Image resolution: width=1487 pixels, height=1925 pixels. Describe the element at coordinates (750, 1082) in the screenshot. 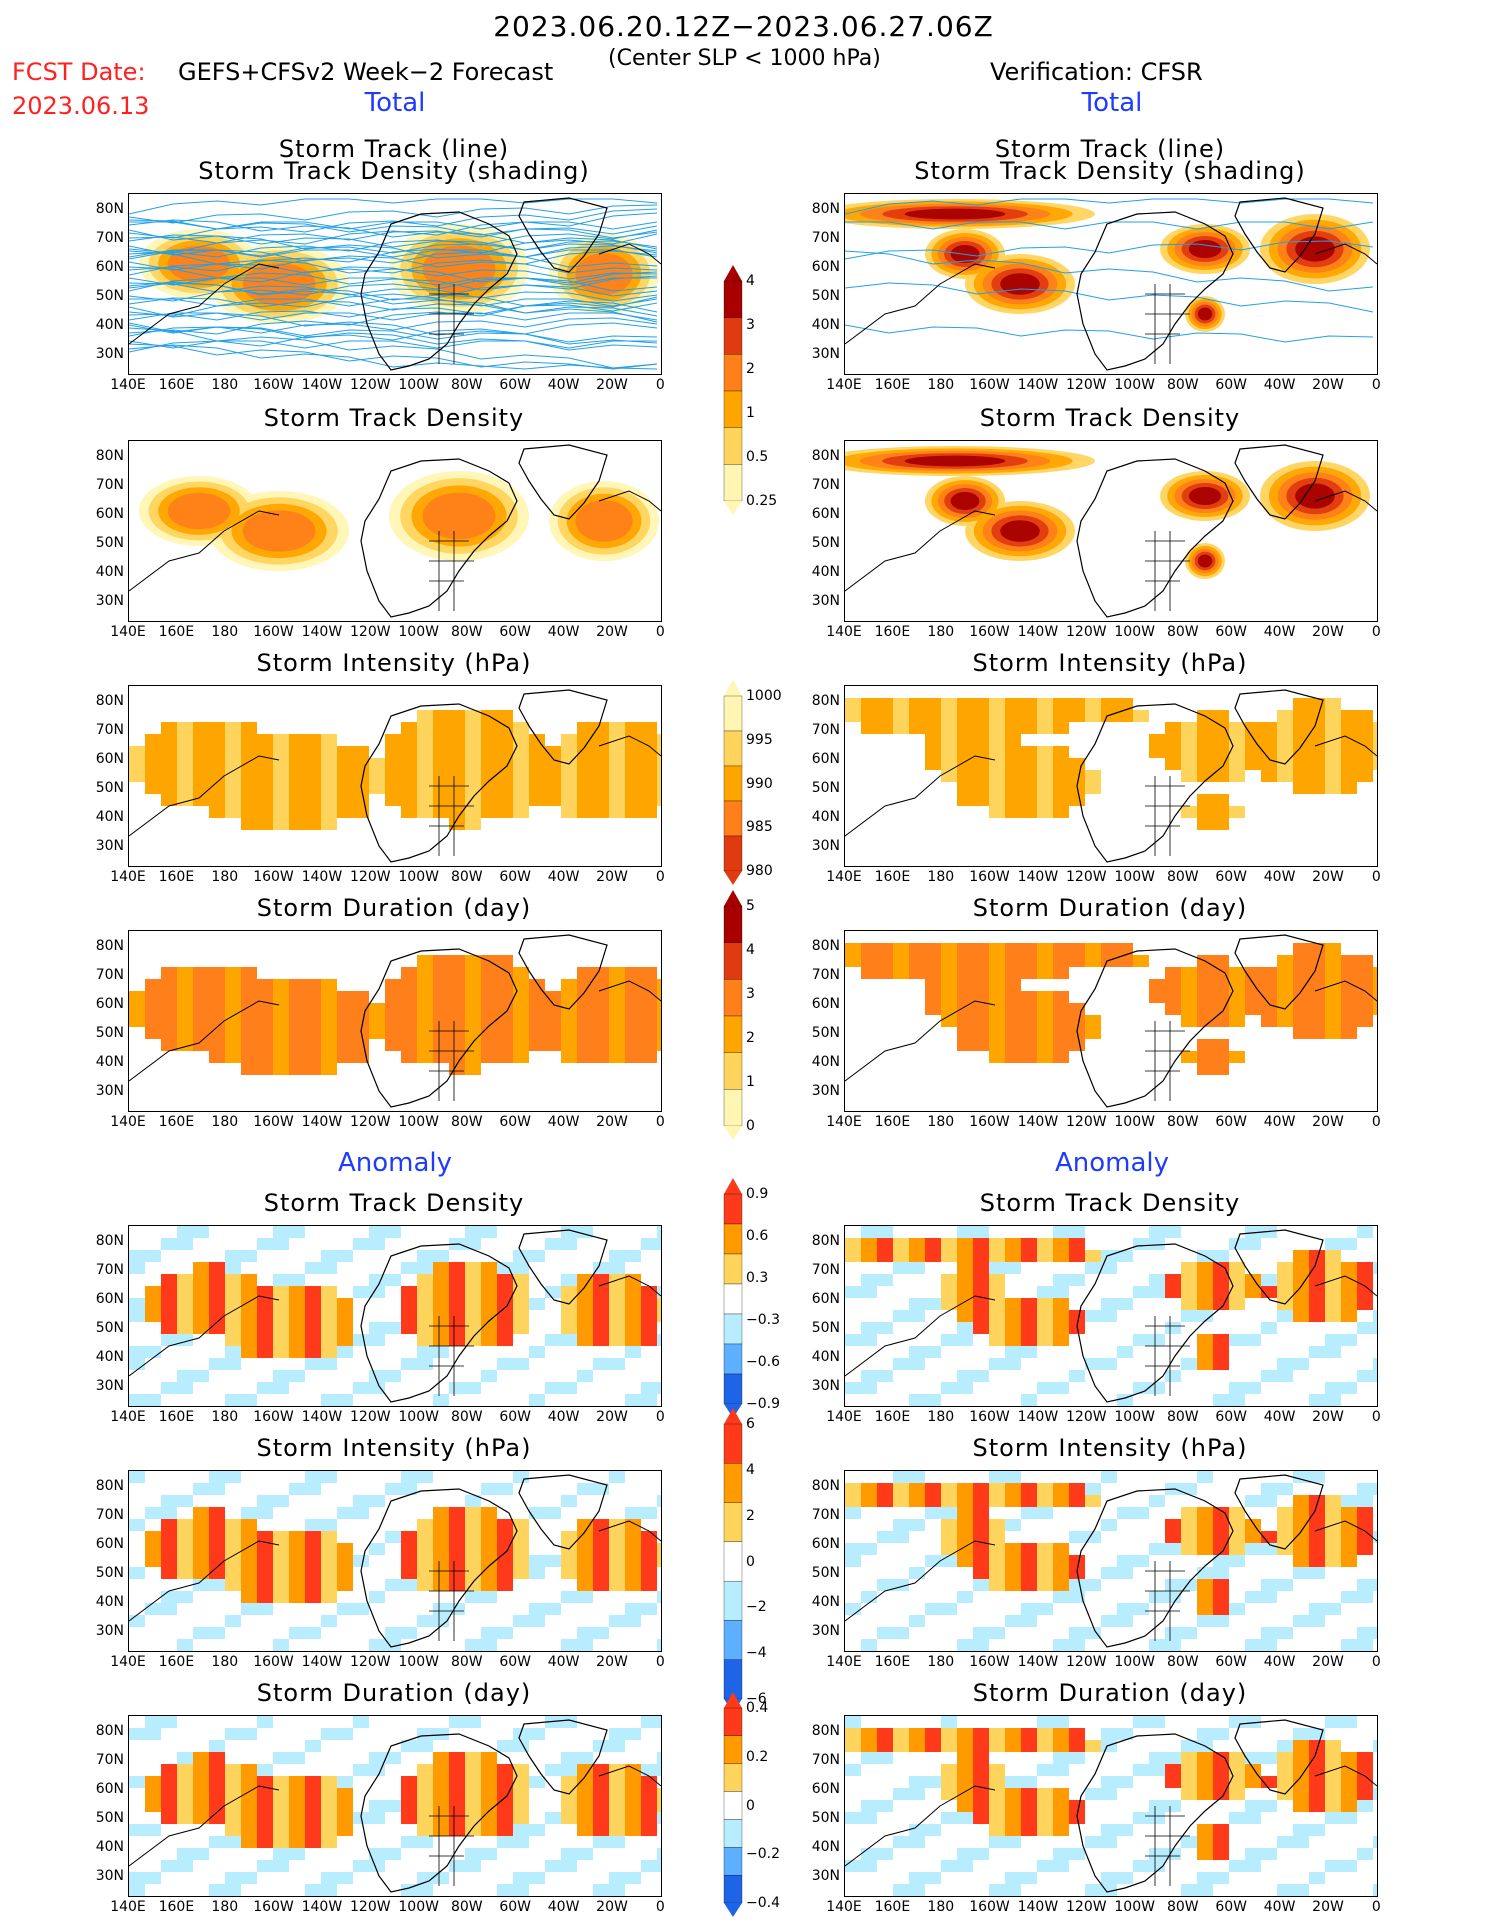

I see `colorbar-tick-label: 1` at that location.